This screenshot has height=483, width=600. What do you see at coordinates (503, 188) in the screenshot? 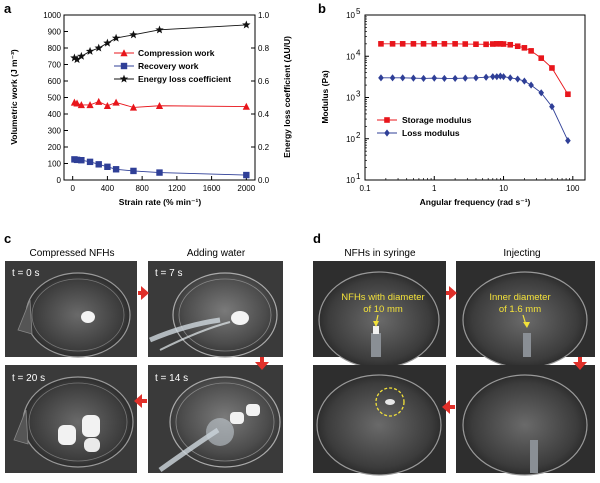
I see `x-tick-label-b: 10` at bounding box center [503, 188].